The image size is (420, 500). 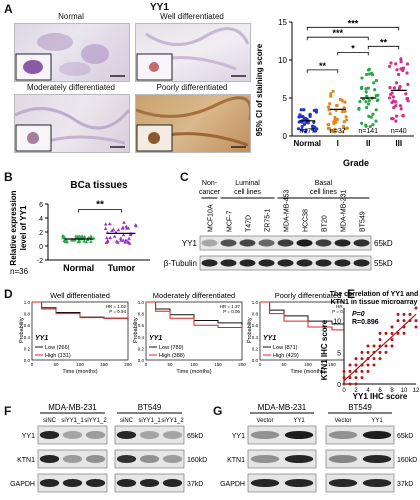 What do you see at coordinates (194, 331) in the screenshot?
I see `km-frame` at bounding box center [194, 331].